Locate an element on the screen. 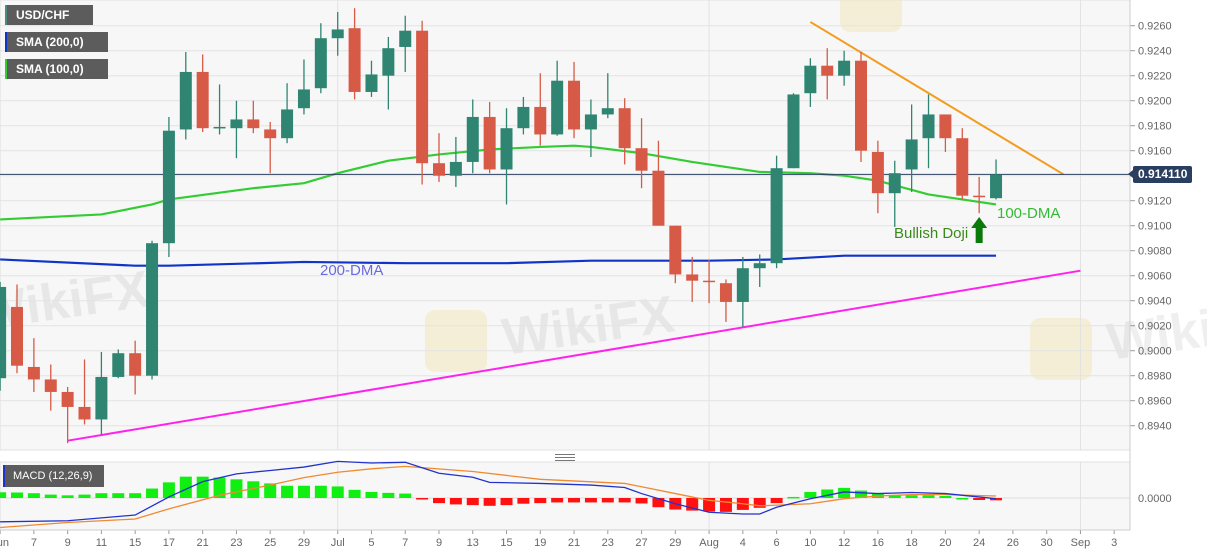  x-tick-label: 4 is located at coordinates (743, 543).